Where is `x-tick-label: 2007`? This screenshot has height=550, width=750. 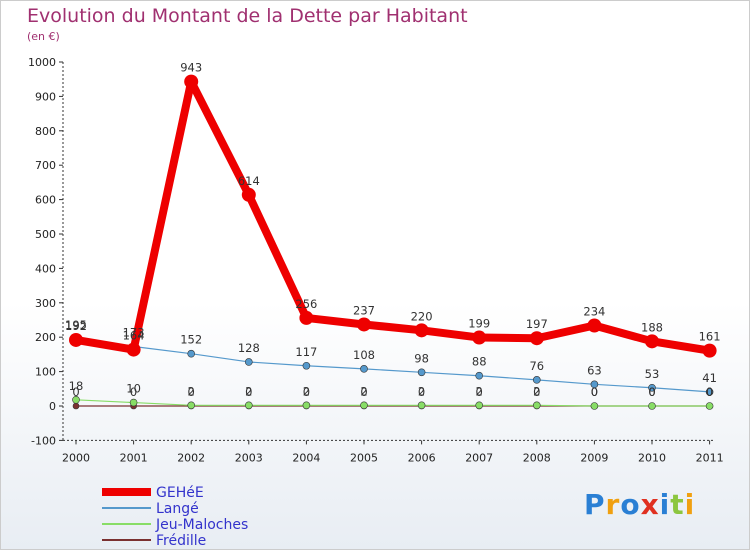 x-tick-label: 2007 is located at coordinates (479, 457).